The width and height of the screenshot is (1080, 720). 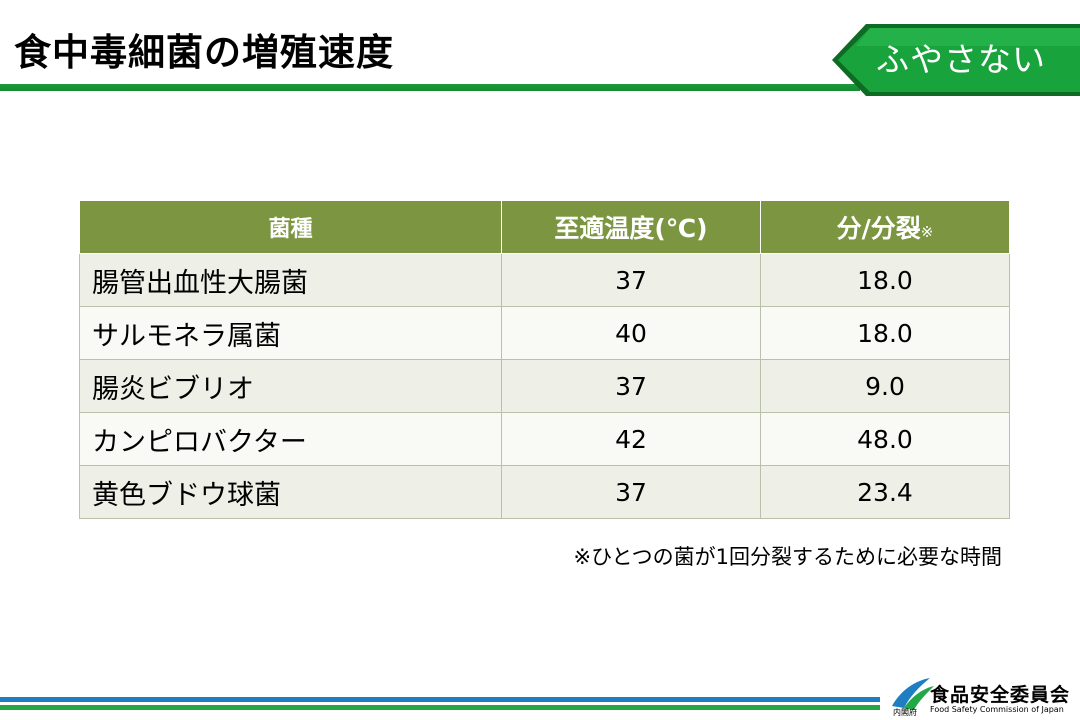 I want to click on rate-cell: 23.4, so click(x=885, y=492).